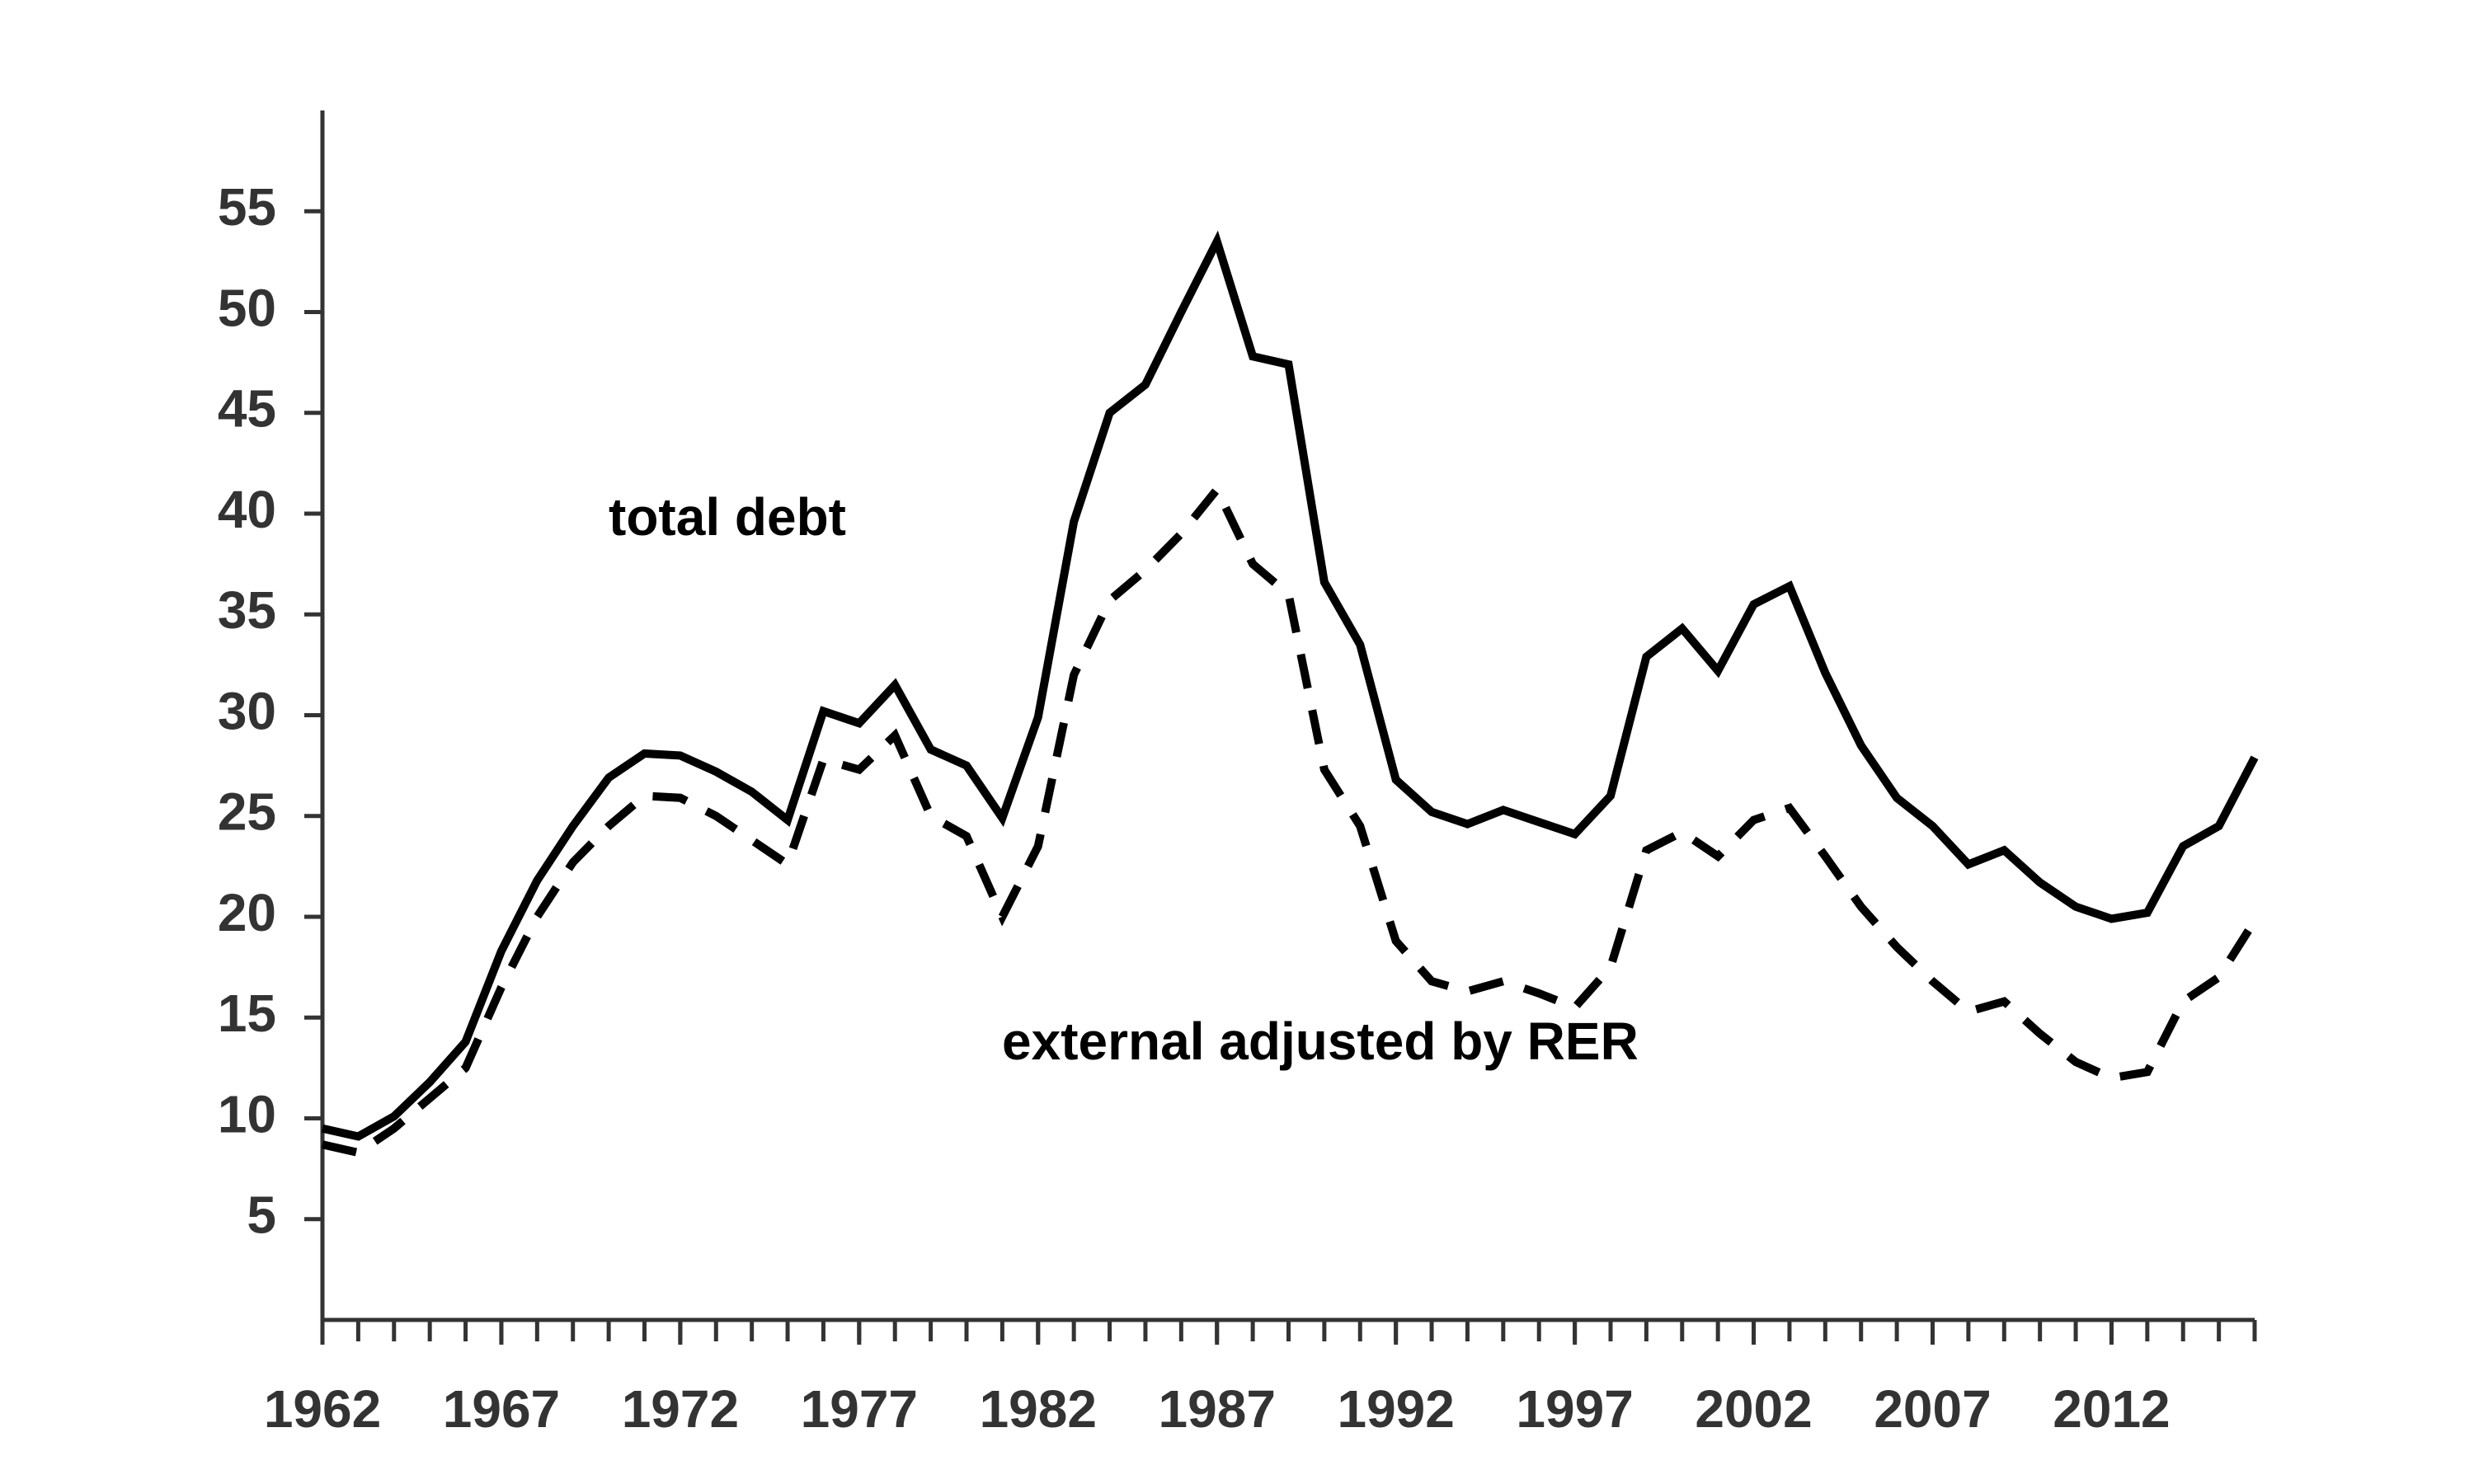  What do you see at coordinates (1038, 1409) in the screenshot?
I see `x-tick-label: 1982` at bounding box center [1038, 1409].